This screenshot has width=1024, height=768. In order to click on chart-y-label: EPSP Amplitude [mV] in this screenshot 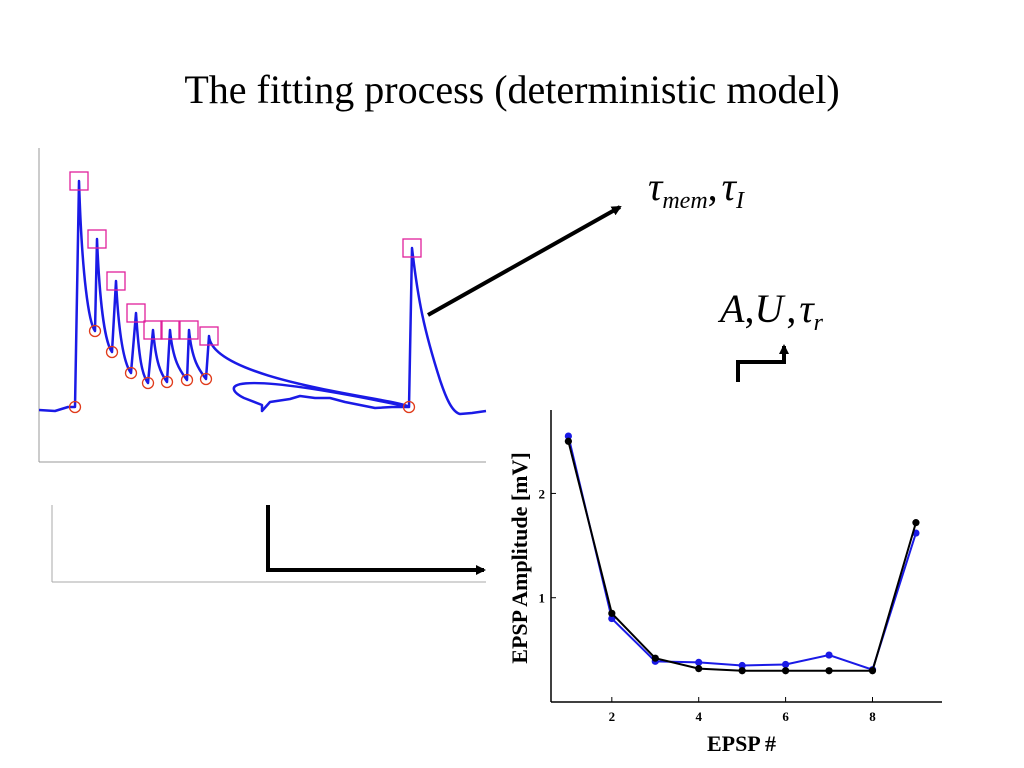, I will do `click(519, 557)`.